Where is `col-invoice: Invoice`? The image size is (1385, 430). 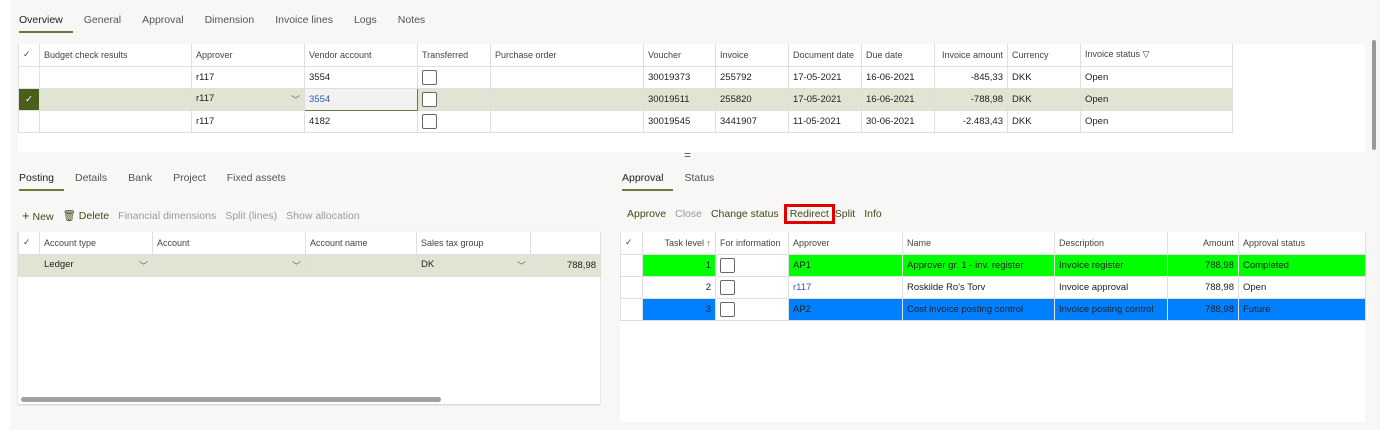
col-invoice: Invoice is located at coordinates (752, 55).